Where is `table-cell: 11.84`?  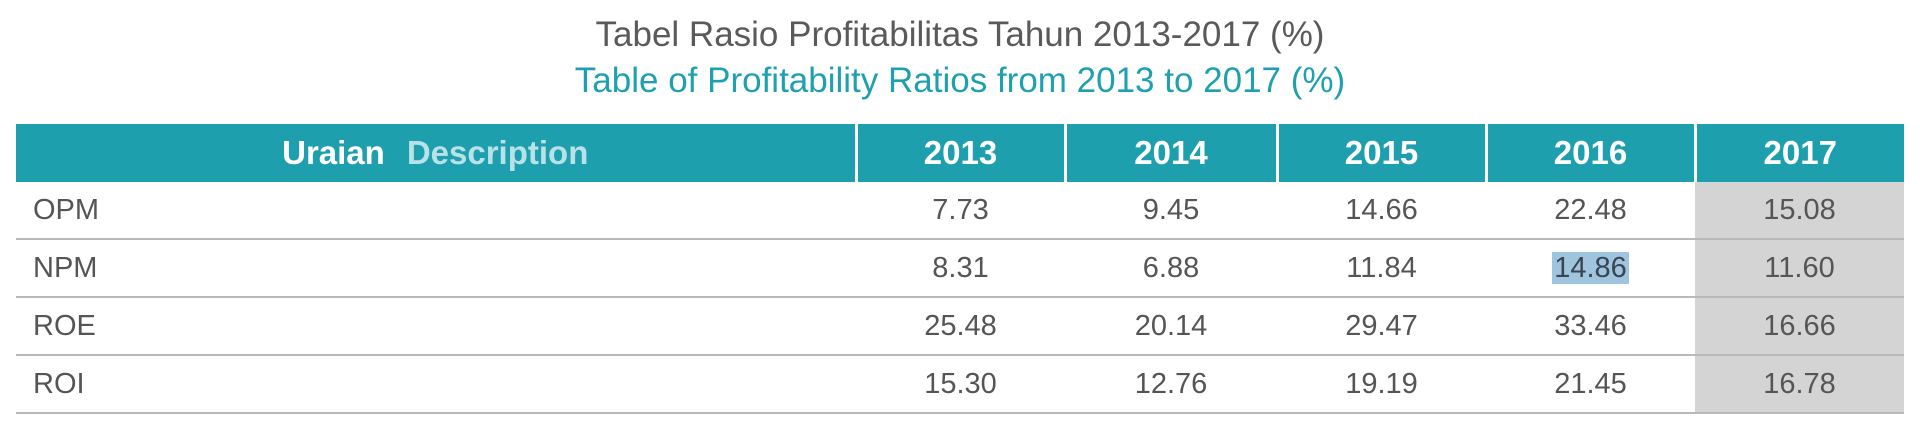
table-cell: 11.84 is located at coordinates (1381, 268).